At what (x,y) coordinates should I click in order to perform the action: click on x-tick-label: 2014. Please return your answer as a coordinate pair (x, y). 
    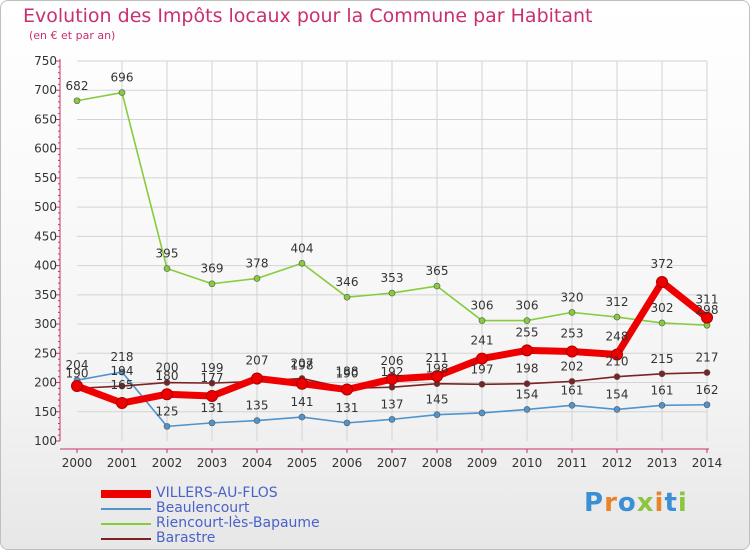
    Looking at the image, I should click on (707, 463).